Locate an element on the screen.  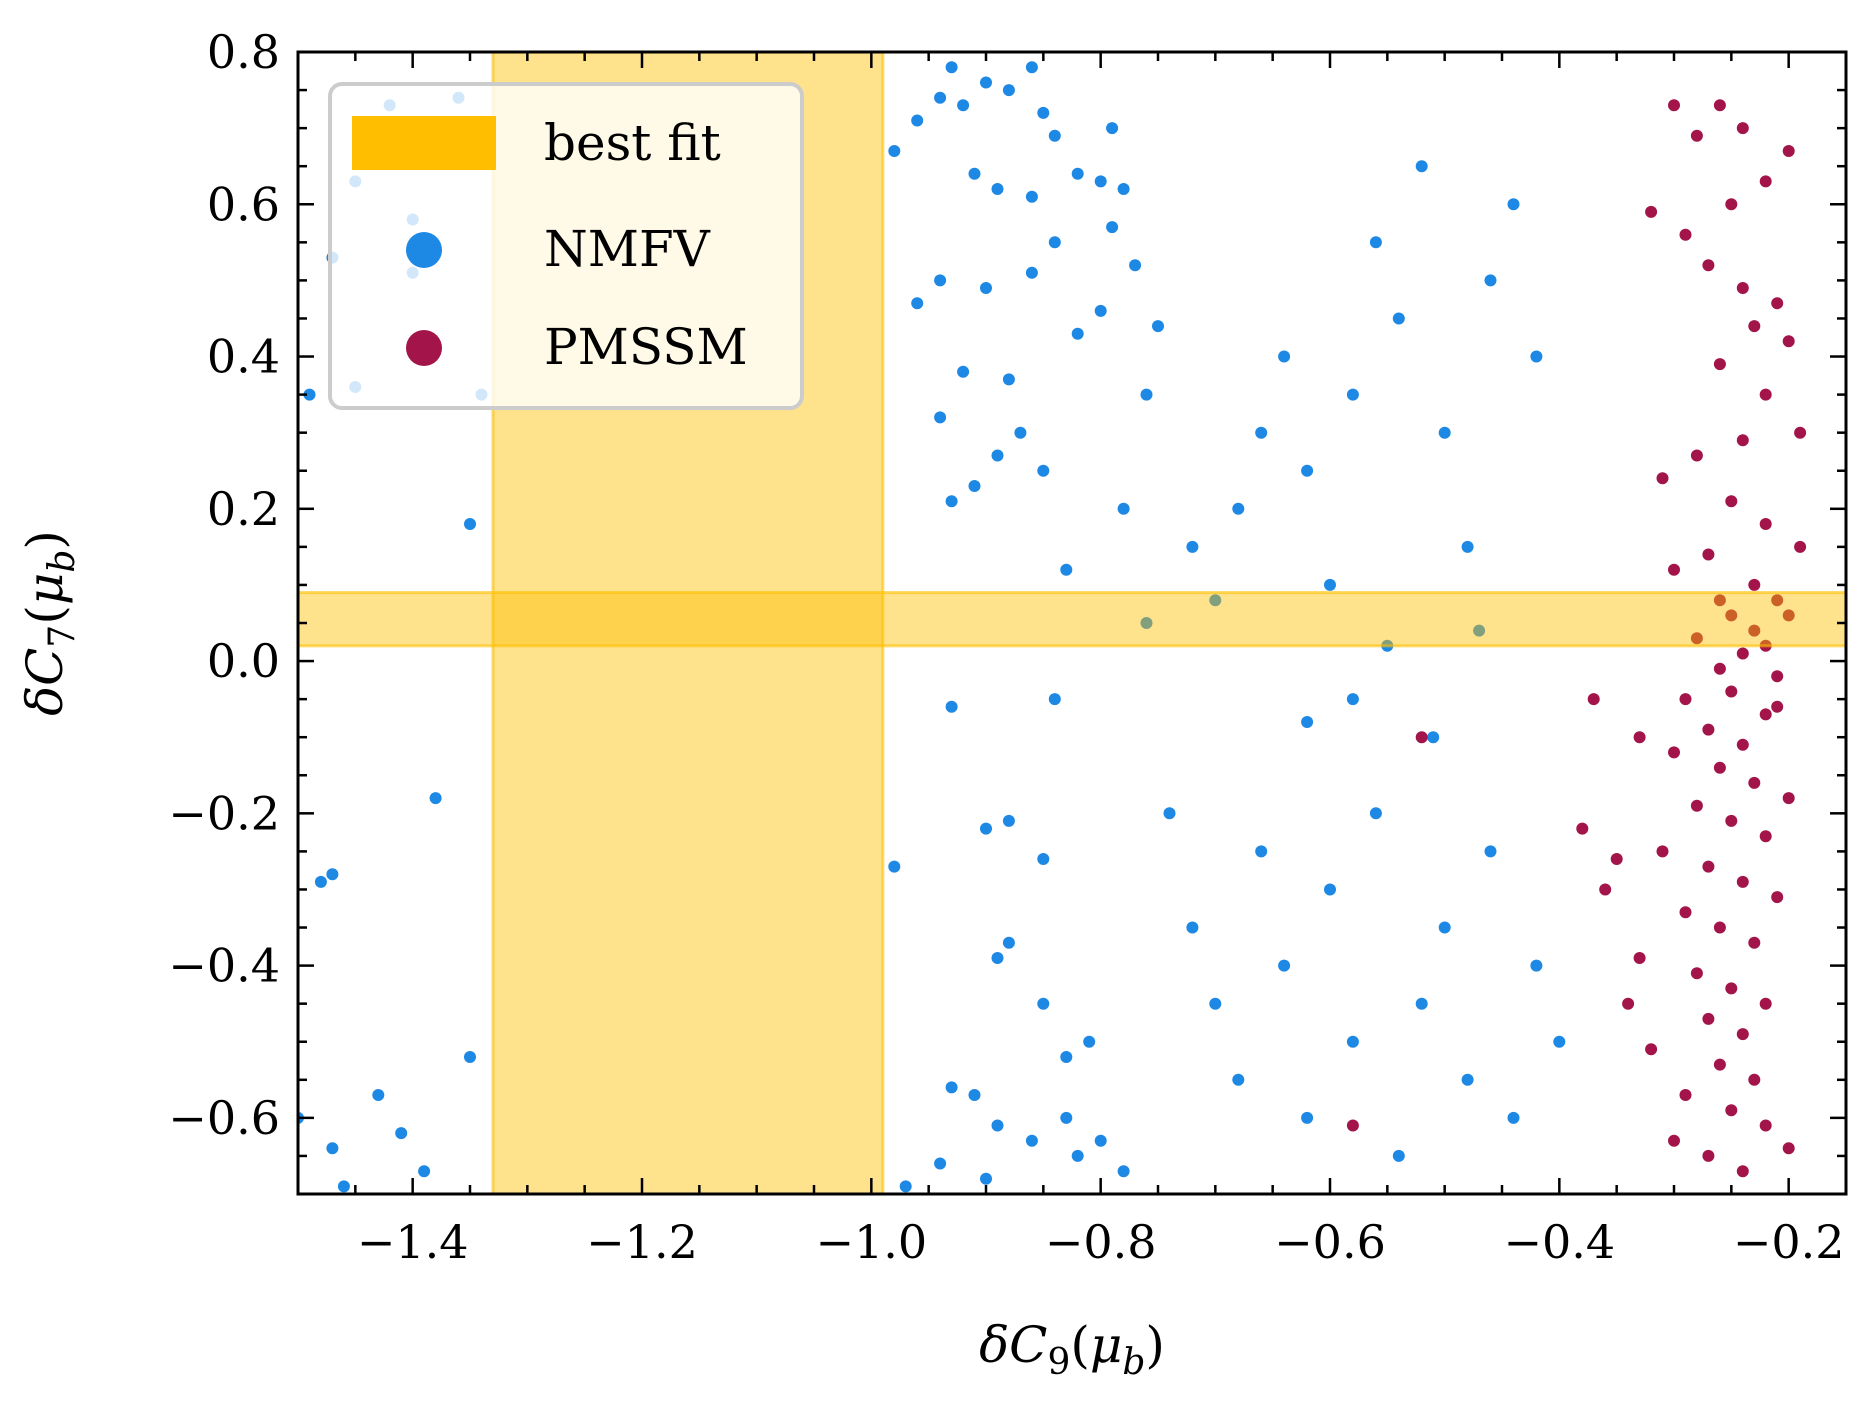
y-axis-label-base: δC is located at coordinates (45, 682).